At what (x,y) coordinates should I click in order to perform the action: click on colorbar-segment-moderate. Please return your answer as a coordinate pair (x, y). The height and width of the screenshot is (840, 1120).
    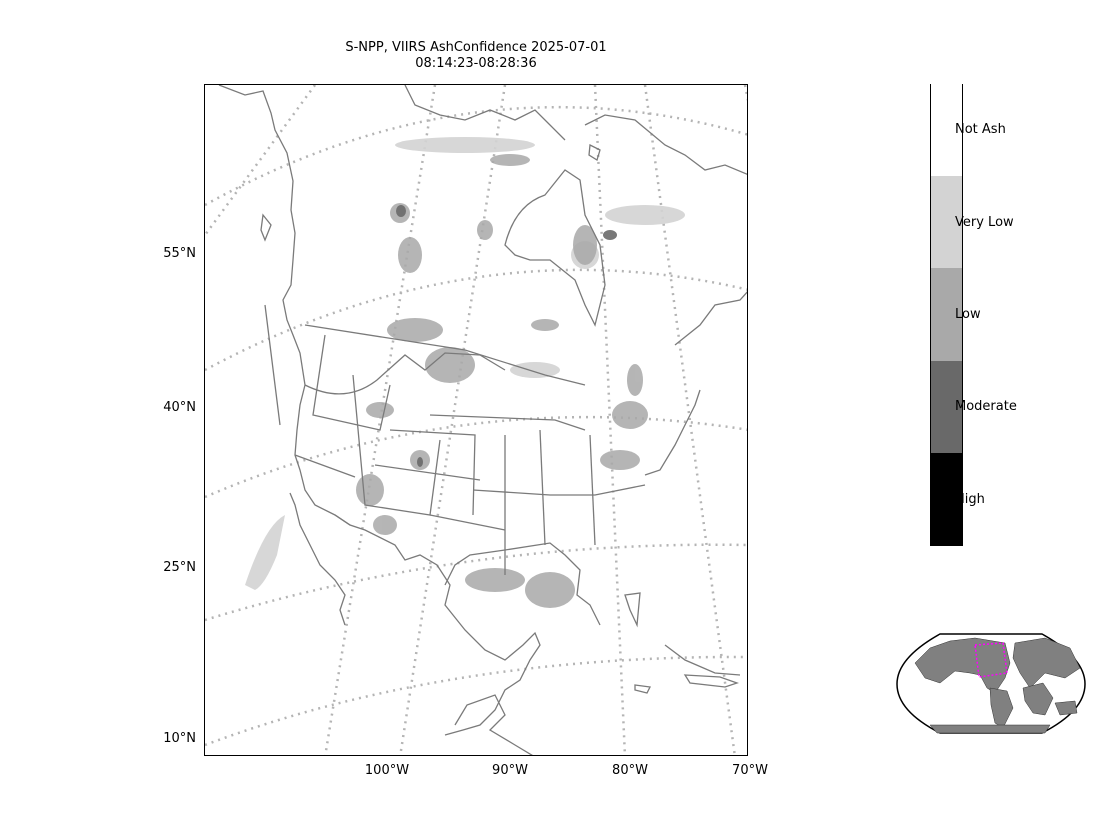
    Looking at the image, I should click on (946, 407).